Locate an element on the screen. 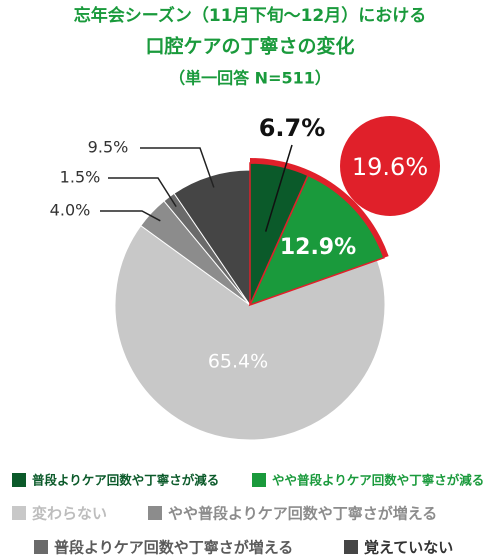 Image resolution: width=500 pixels, height=560 pixels. value-label: 12.9% is located at coordinates (318, 247).